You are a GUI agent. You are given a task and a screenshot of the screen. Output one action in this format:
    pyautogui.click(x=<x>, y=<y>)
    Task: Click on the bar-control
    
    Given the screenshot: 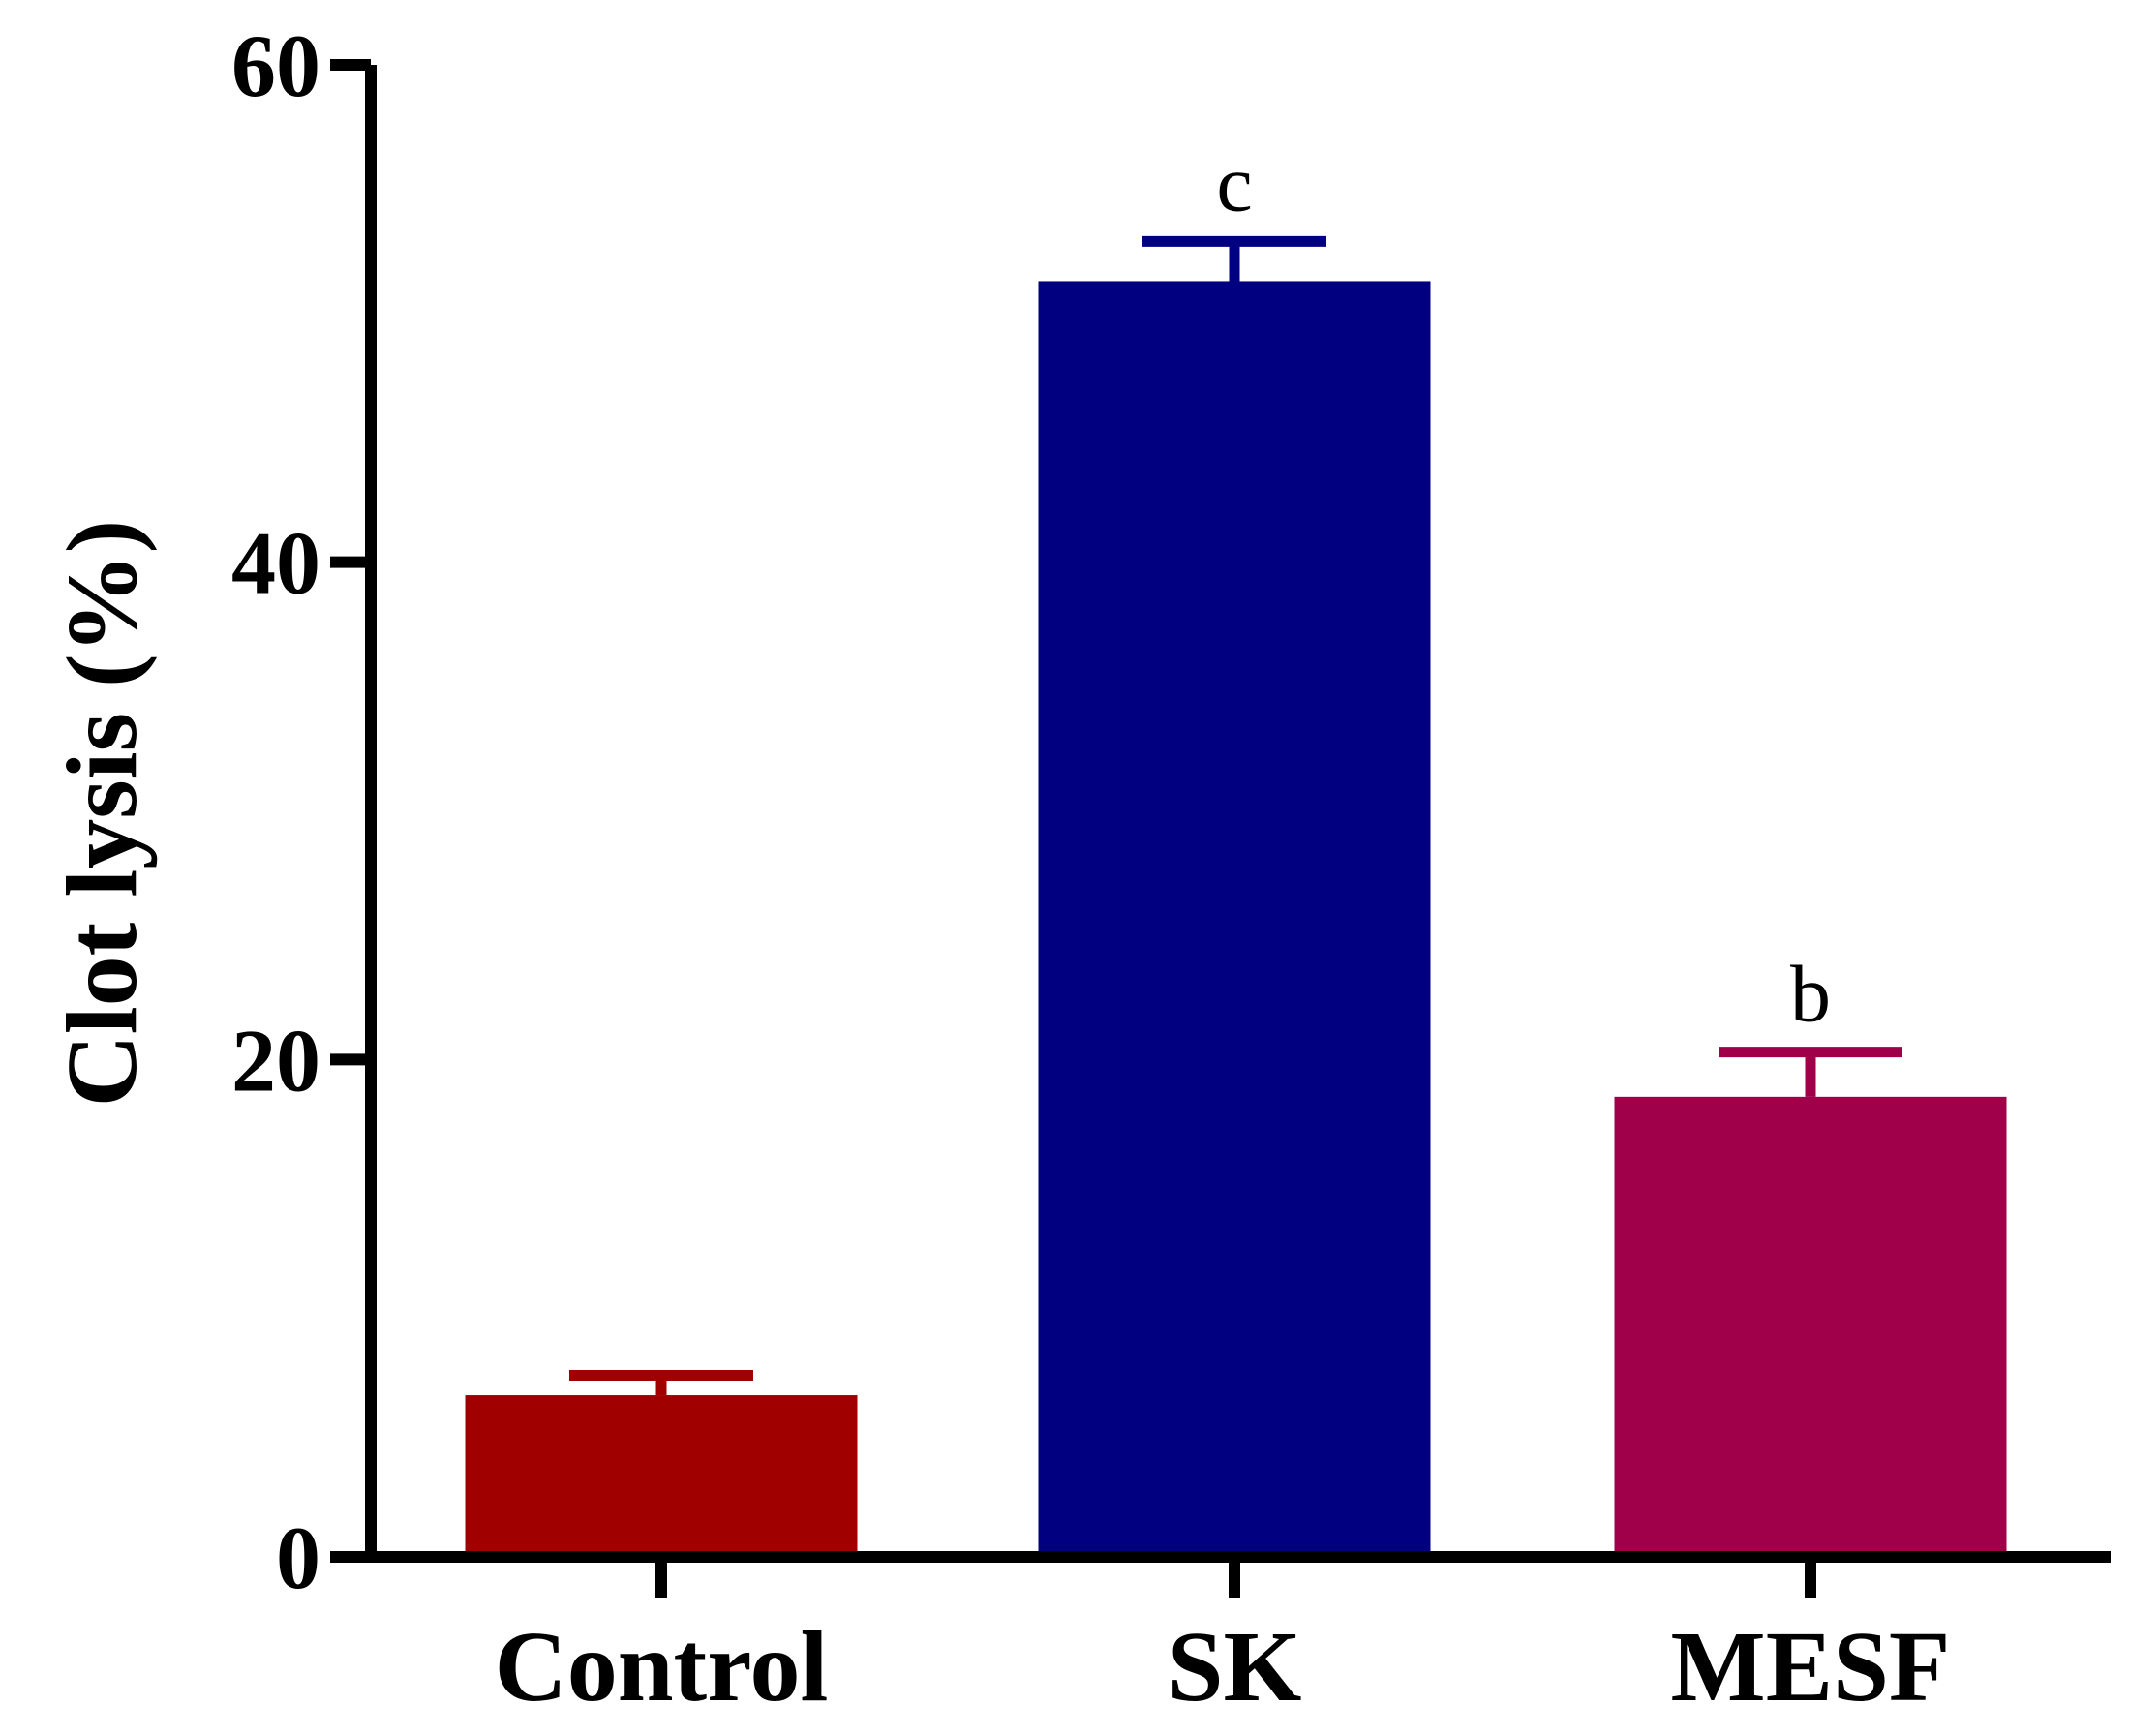 What is the action you would take?
    pyautogui.click(x=661, y=1476)
    